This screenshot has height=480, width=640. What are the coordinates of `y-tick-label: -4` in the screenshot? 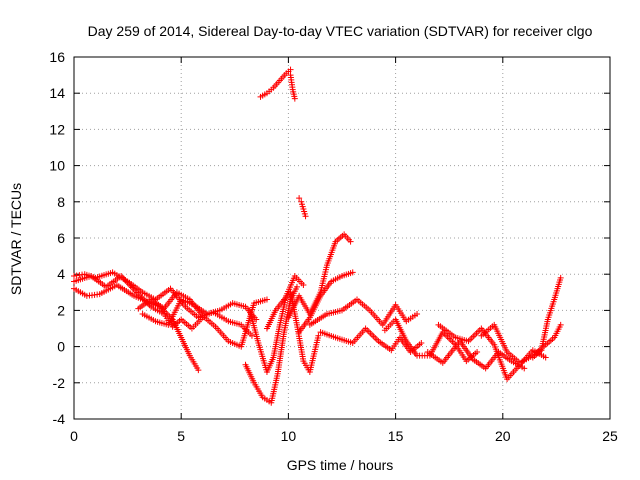 It's located at (59, 419).